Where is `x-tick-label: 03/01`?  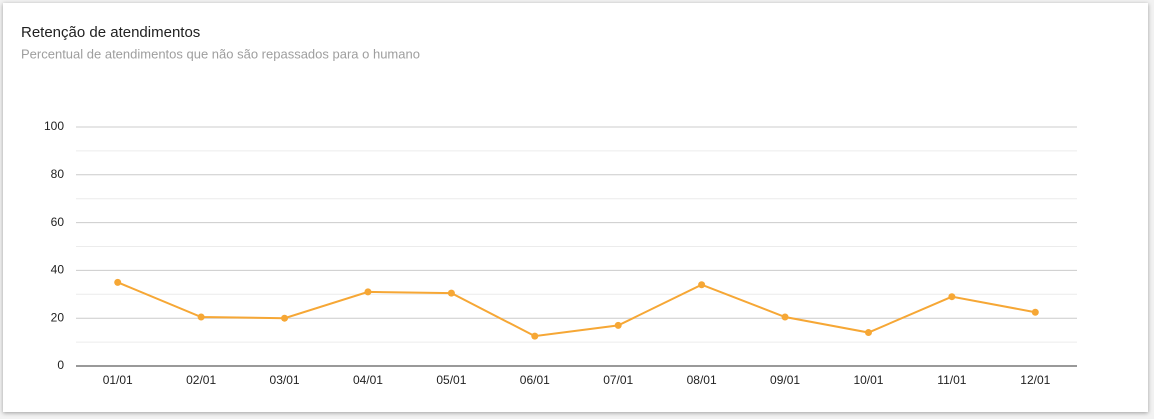
x-tick-label: 03/01 is located at coordinates (285, 380).